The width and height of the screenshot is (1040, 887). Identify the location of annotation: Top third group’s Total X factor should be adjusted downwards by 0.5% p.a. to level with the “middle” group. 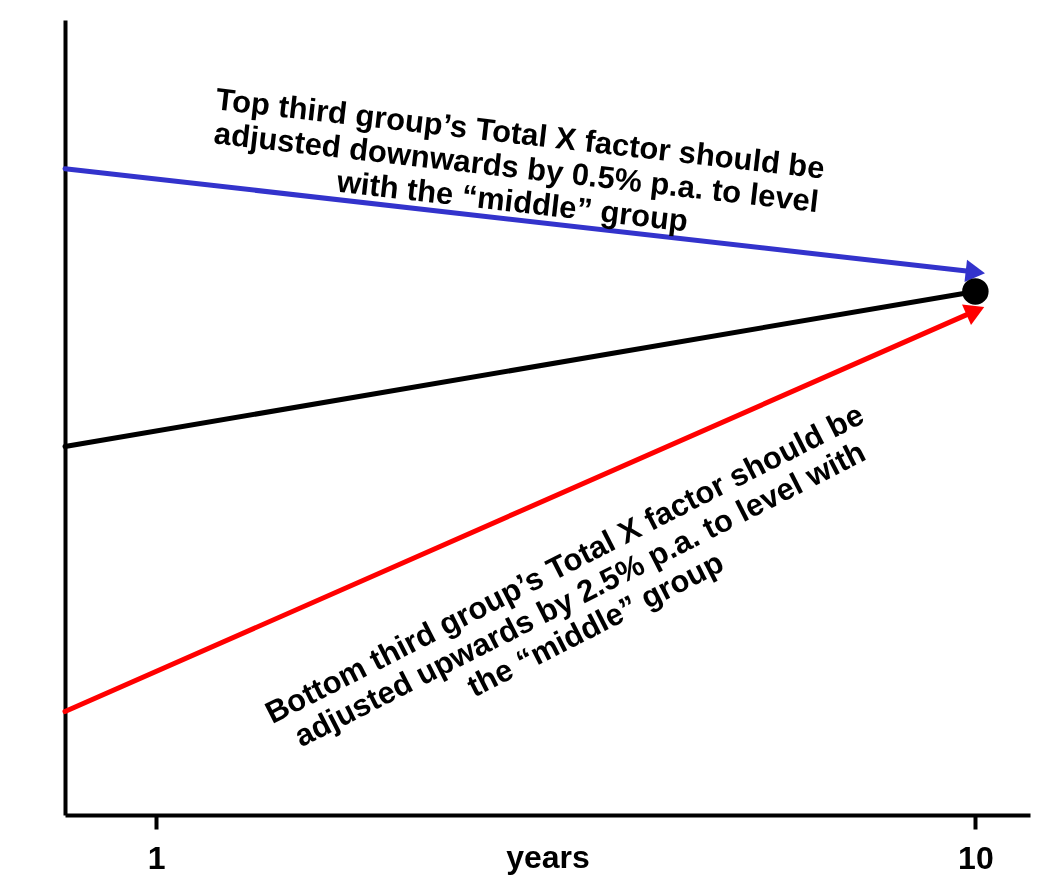
(519, 160).